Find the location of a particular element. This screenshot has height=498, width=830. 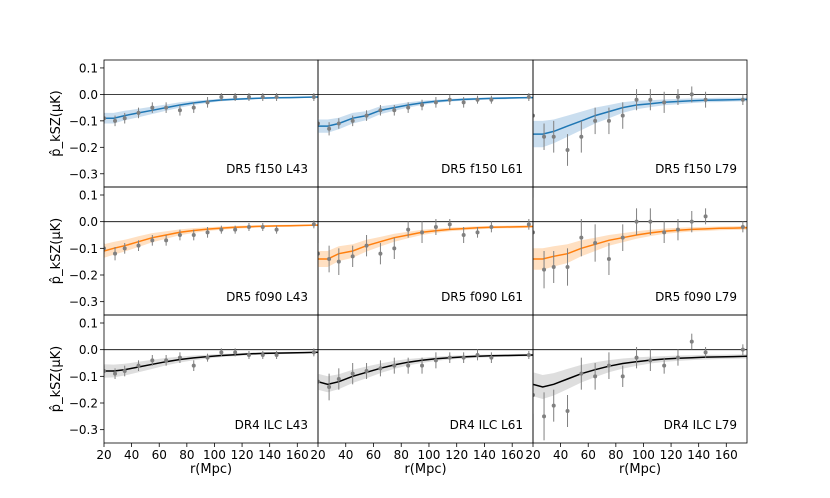

panel-label: DR4 ILC L61 is located at coordinates (486, 425).